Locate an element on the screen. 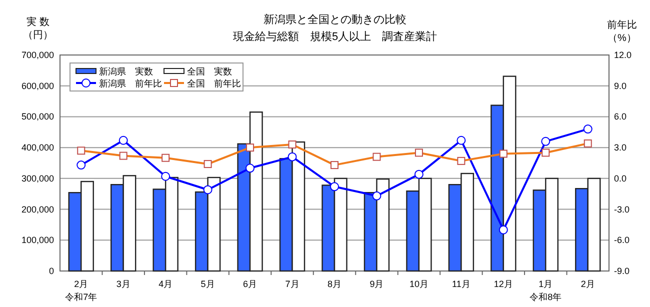 The width and height of the screenshot is (650, 307). x-tick-label: 4月 is located at coordinates (165, 284).